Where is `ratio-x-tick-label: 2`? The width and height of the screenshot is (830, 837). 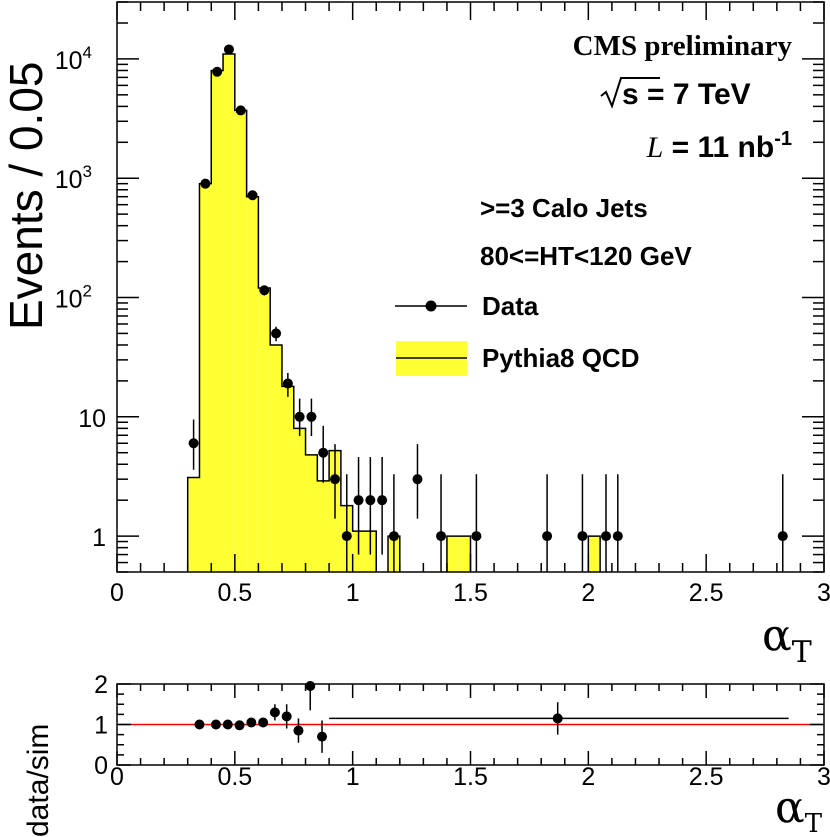 ratio-x-tick-label: 2 is located at coordinates (588, 777).